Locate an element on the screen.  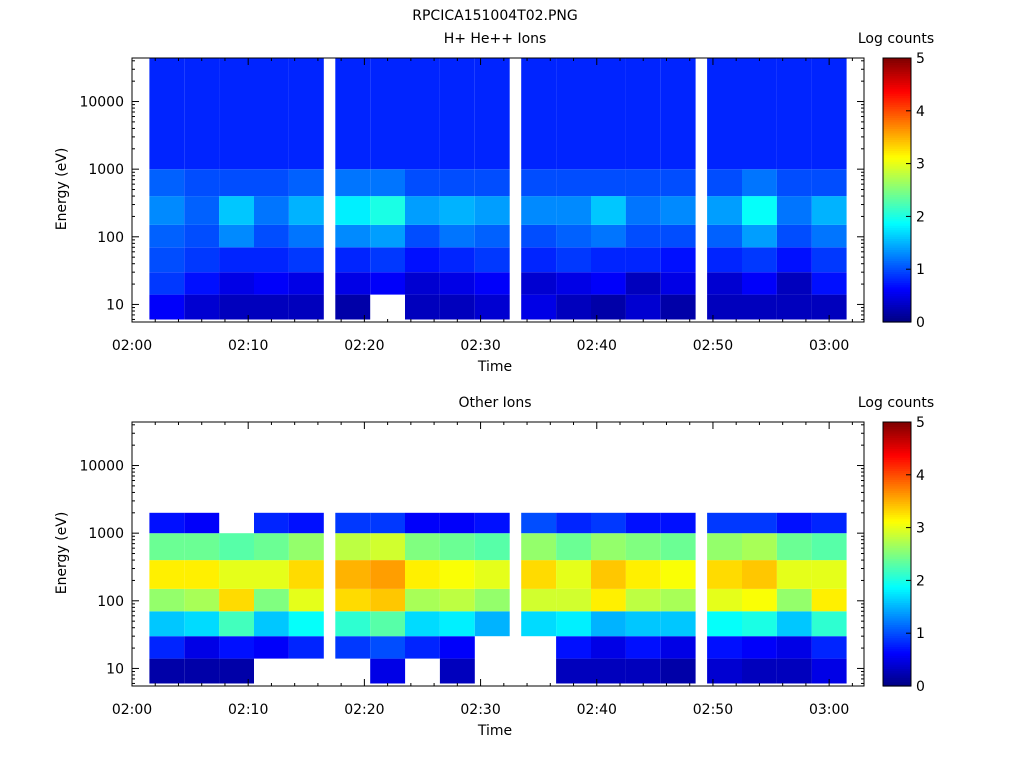
x-tick-label: 02:30 is located at coordinates (480, 346).